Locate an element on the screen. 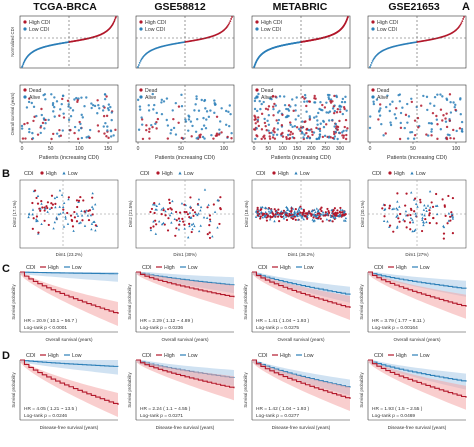  legend-alive-label: Alive is located at coordinates (34, 98).